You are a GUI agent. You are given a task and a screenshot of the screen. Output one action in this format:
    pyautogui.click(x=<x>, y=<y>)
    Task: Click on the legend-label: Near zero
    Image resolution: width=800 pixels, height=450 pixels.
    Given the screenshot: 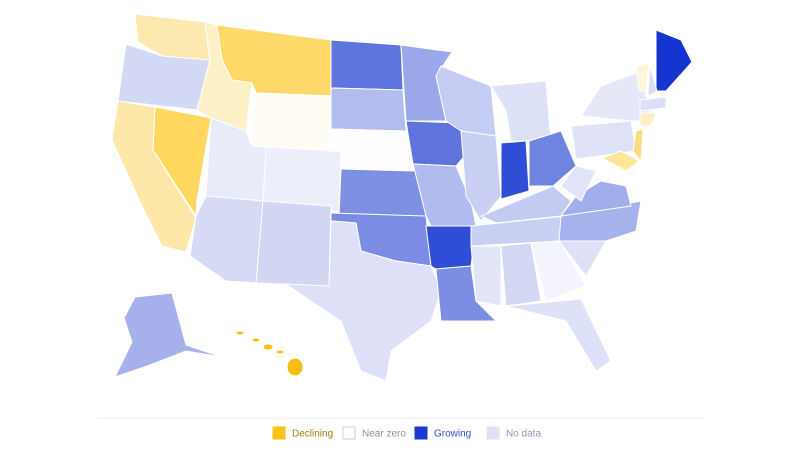 What is the action you would take?
    pyautogui.click(x=384, y=434)
    